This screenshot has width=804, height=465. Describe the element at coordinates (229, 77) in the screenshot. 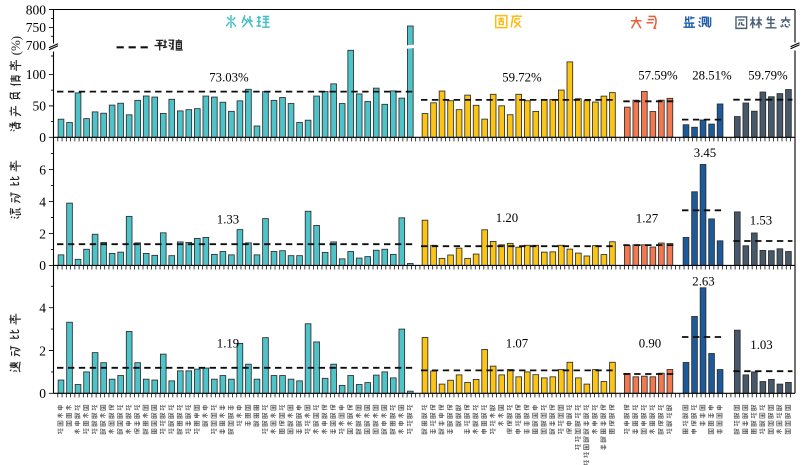

I see `svg-text: 73.03%` at that location.